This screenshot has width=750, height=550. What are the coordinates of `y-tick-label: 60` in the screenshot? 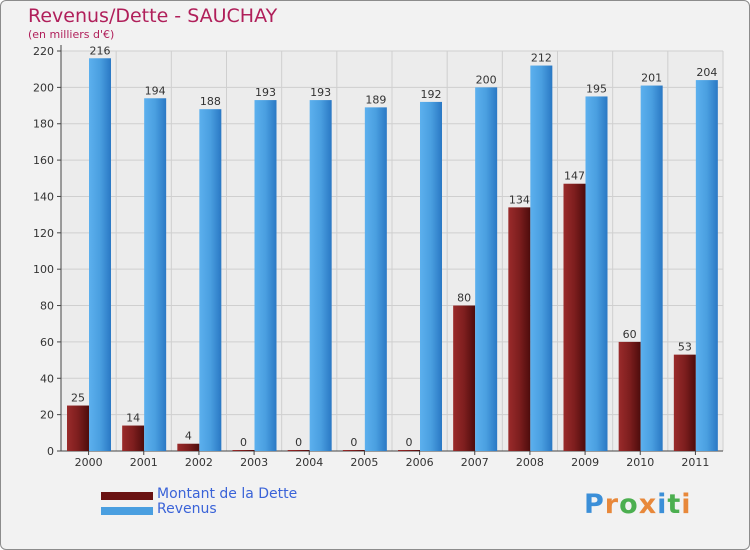 It's located at (47, 342).